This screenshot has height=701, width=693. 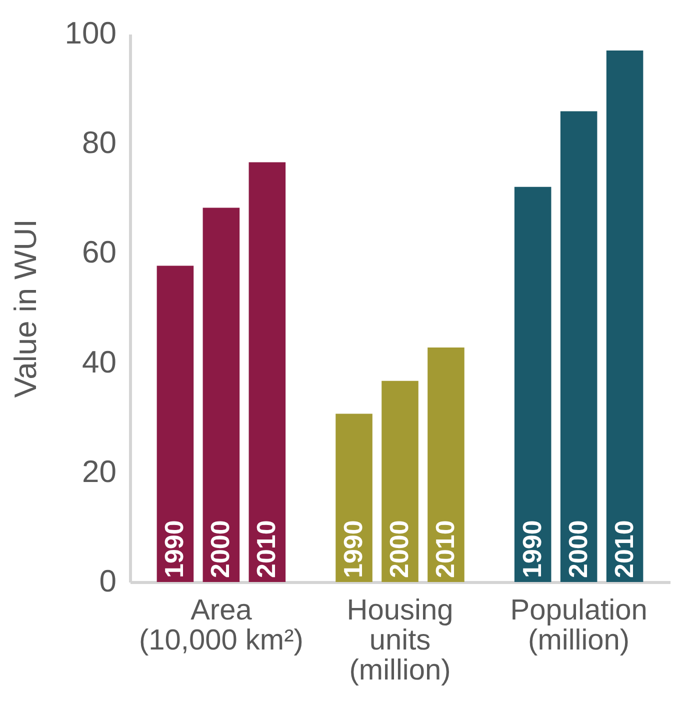 I want to click on y-tick-label: 20, so click(x=99, y=471).